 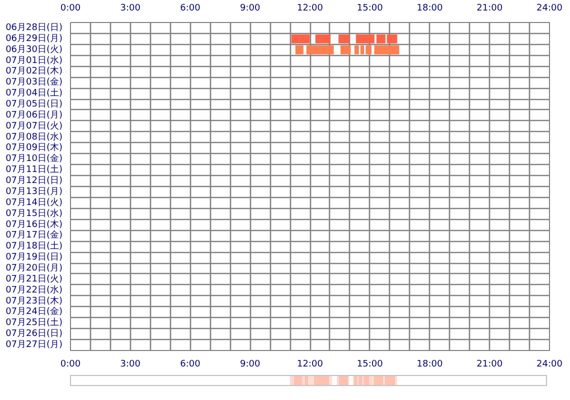 I want to click on x2-tick-label: 24:00, so click(x=549, y=365).